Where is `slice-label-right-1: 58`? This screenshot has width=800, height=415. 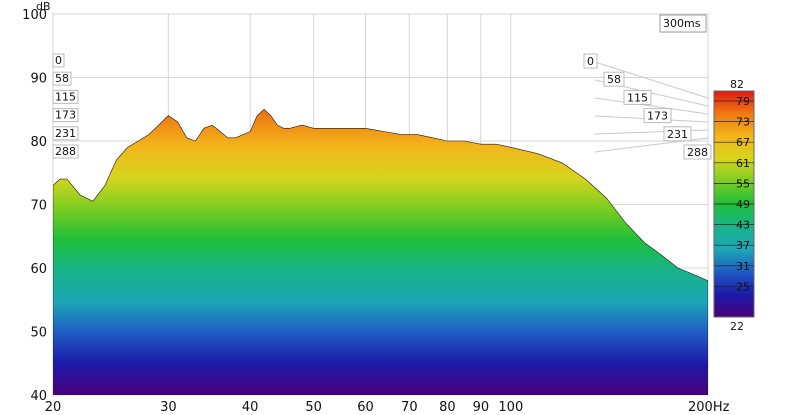 slice-label-right-1: 58 is located at coordinates (614, 79).